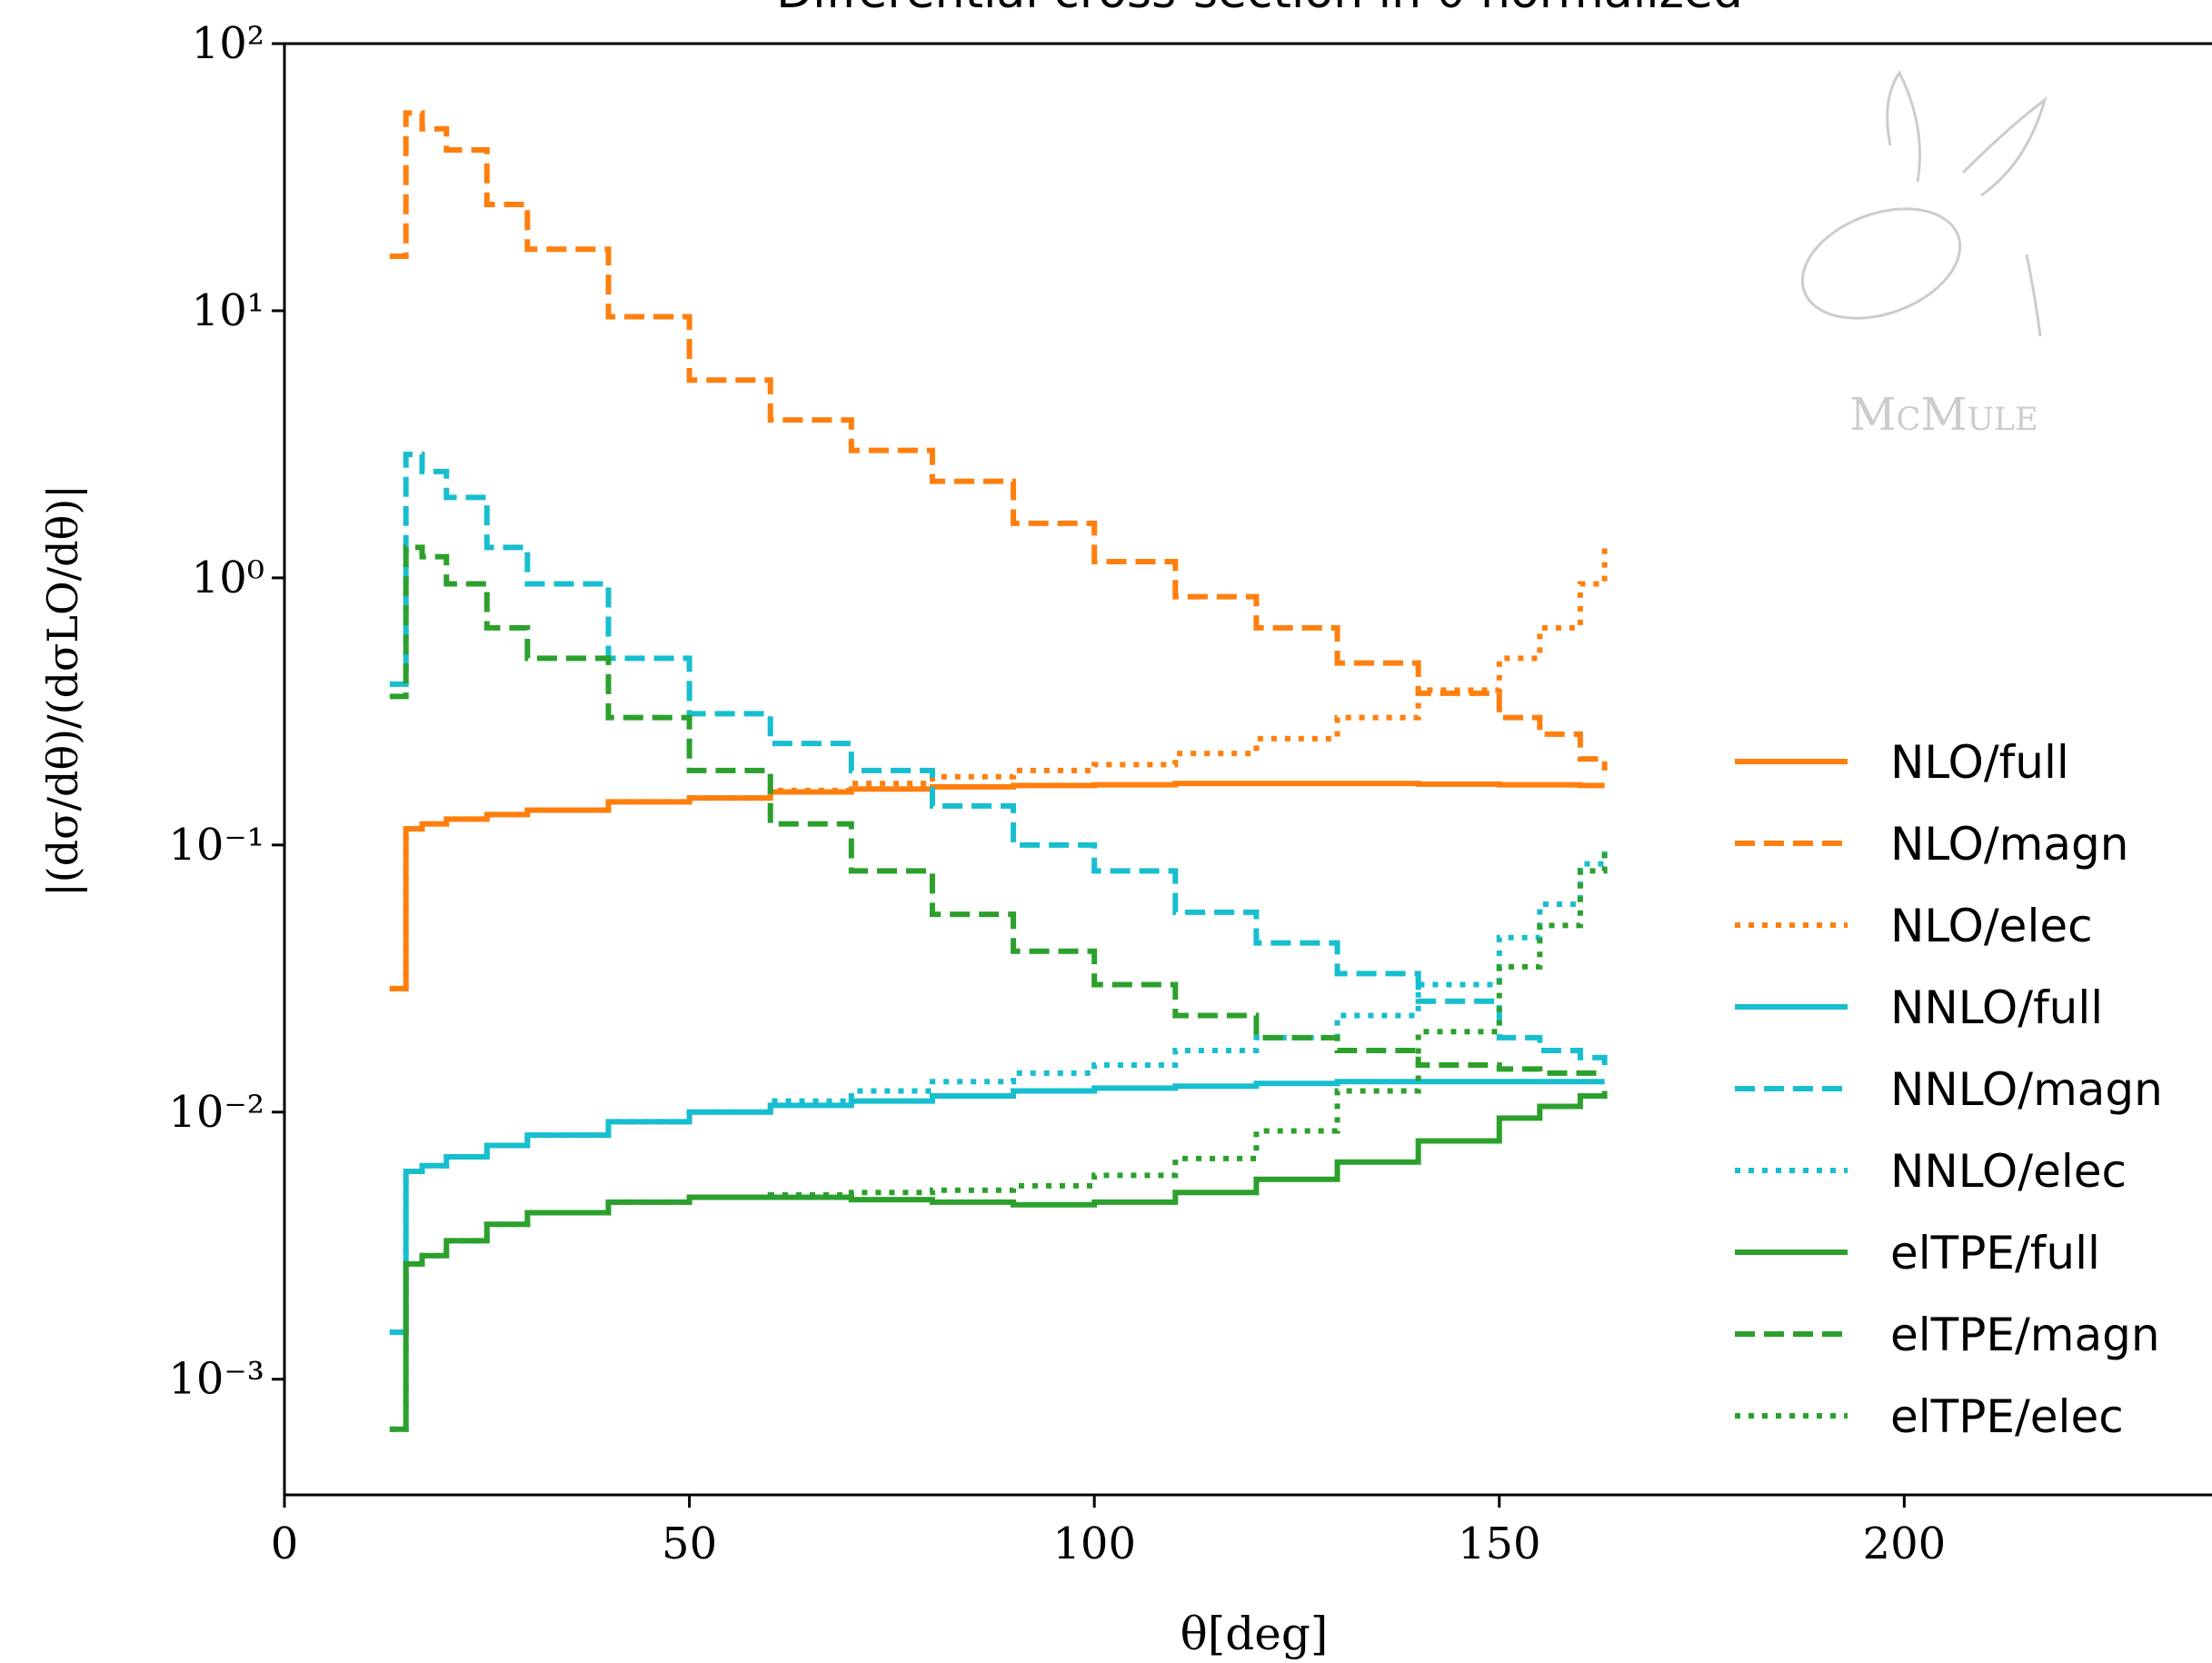 The width and height of the screenshot is (2212, 1663). Describe the element at coordinates (689, 1544) in the screenshot. I see `x-tick-label: 50` at that location.